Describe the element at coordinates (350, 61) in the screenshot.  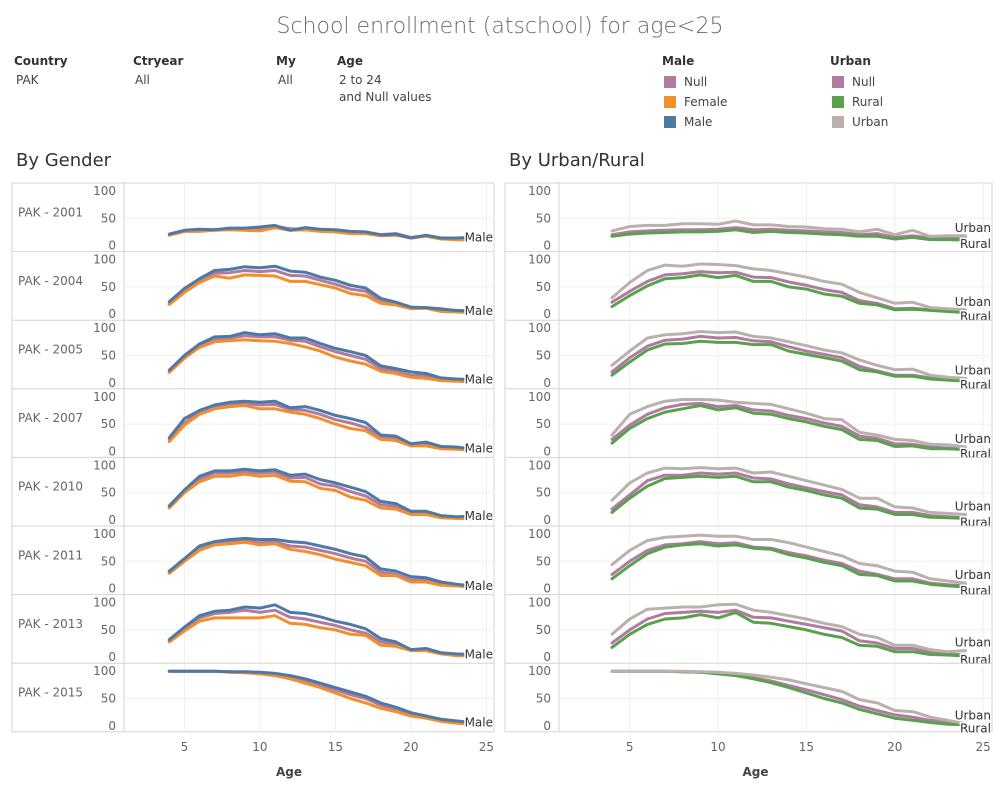
I see `filter-label: Age` at that location.